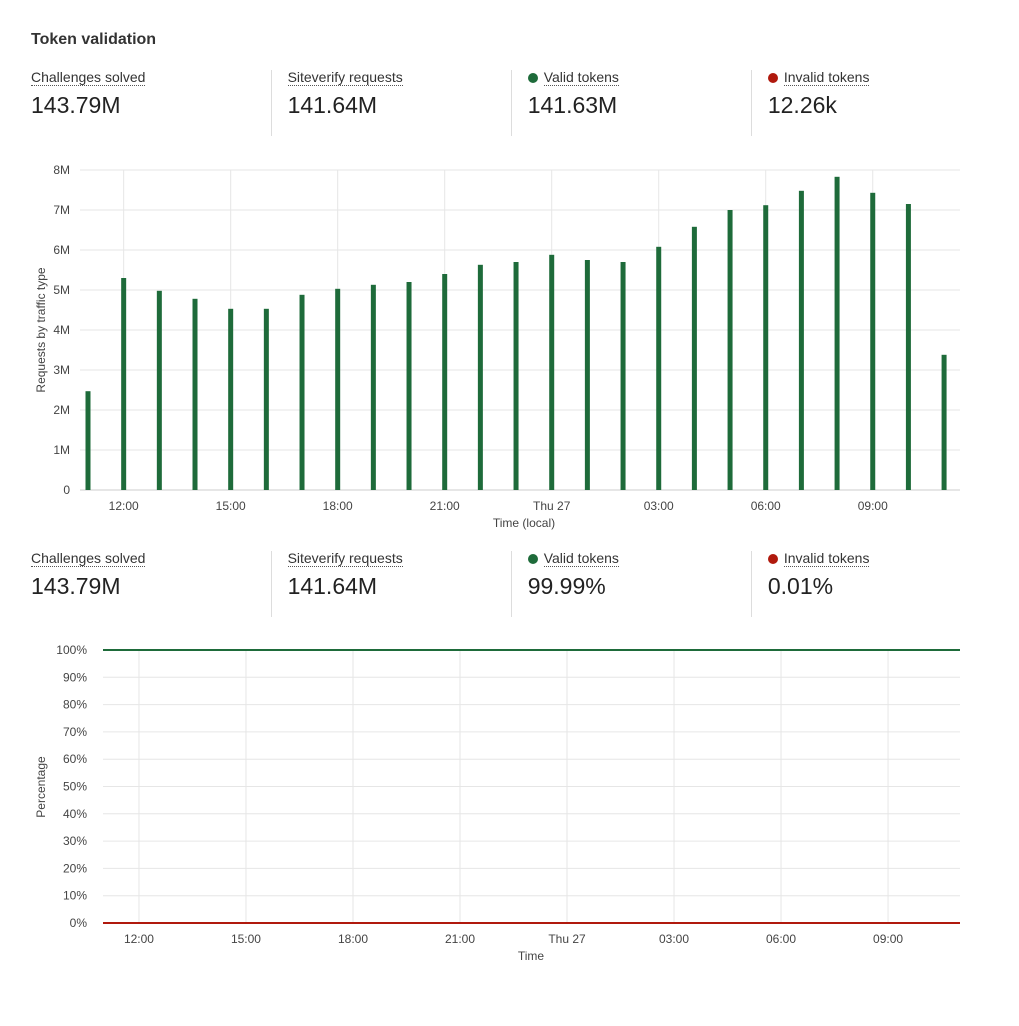  Describe the element at coordinates (94, 39) in the screenshot. I see `panel-title: Token validation` at that location.